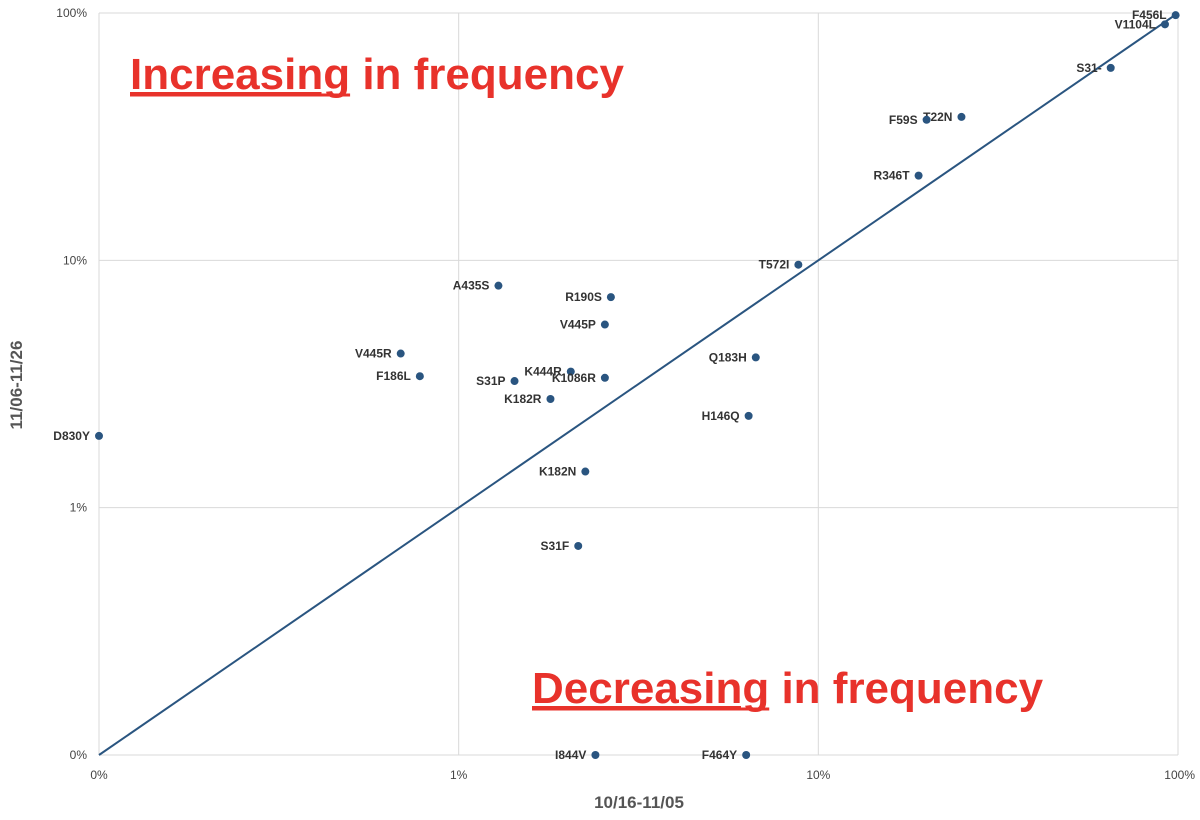 This screenshot has height=820, width=1200. What do you see at coordinates (774, 265) in the screenshot?
I see `point-label: T572I` at bounding box center [774, 265].